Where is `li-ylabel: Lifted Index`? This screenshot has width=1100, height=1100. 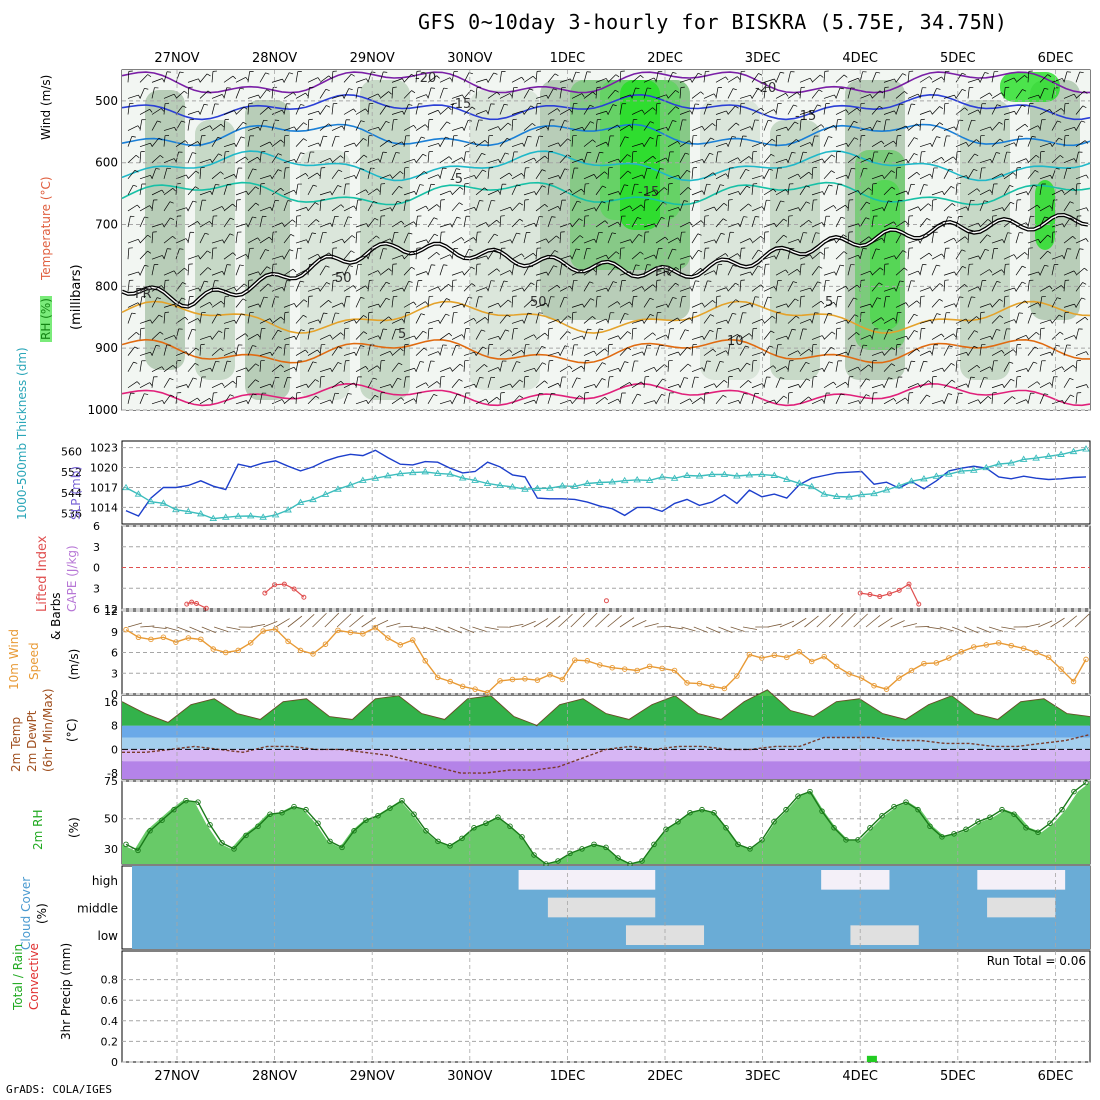 li-ylabel: Lifted Index is located at coordinates (42, 573).